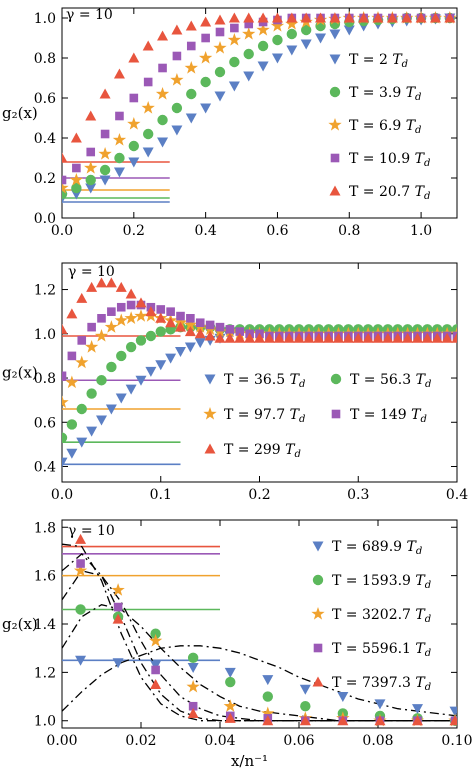  What do you see at coordinates (45, 99) in the screenshot?
I see `y-tick-label: 0.6` at bounding box center [45, 99].